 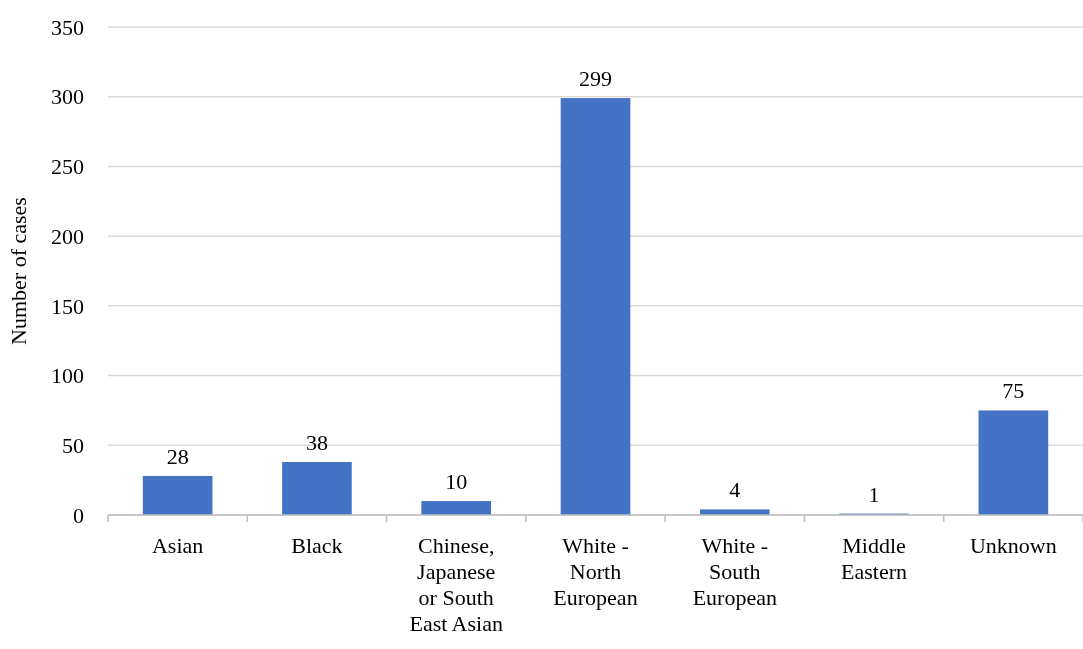 I want to click on y-tick-label: 300, so click(x=67, y=97).